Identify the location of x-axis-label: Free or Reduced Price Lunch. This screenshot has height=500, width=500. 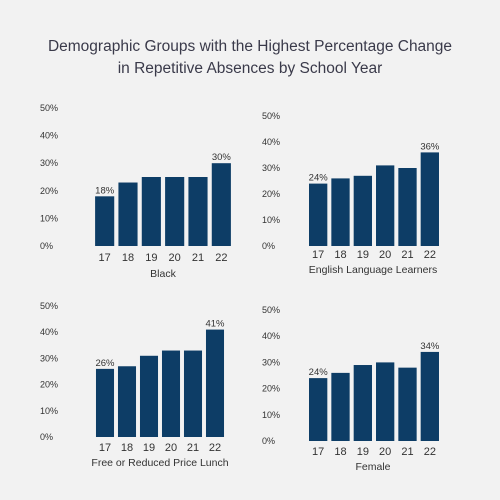
(159, 463).